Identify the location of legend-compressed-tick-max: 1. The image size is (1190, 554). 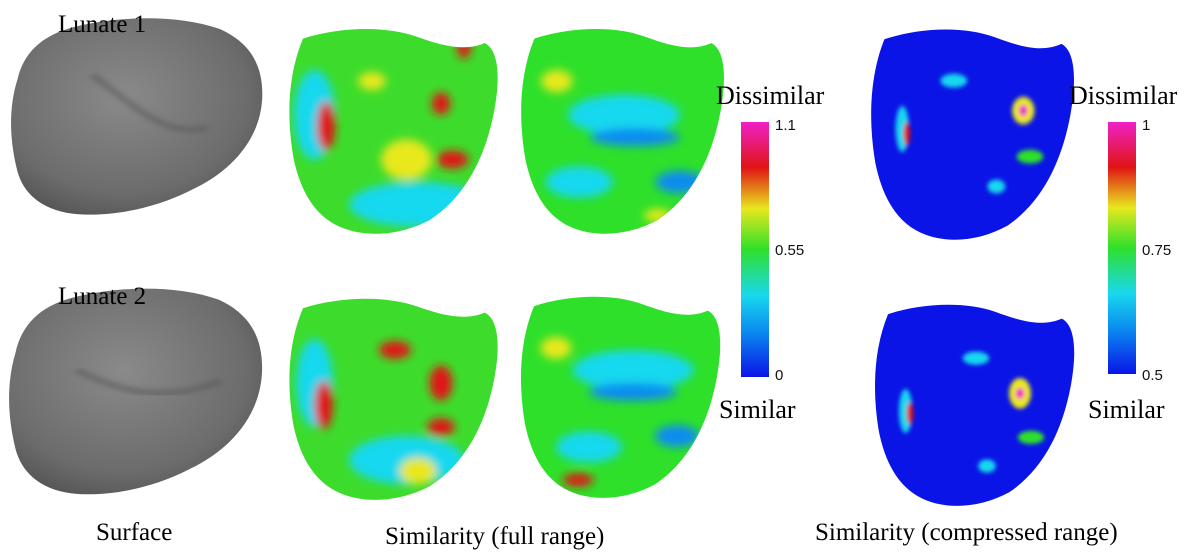
(1146, 125).